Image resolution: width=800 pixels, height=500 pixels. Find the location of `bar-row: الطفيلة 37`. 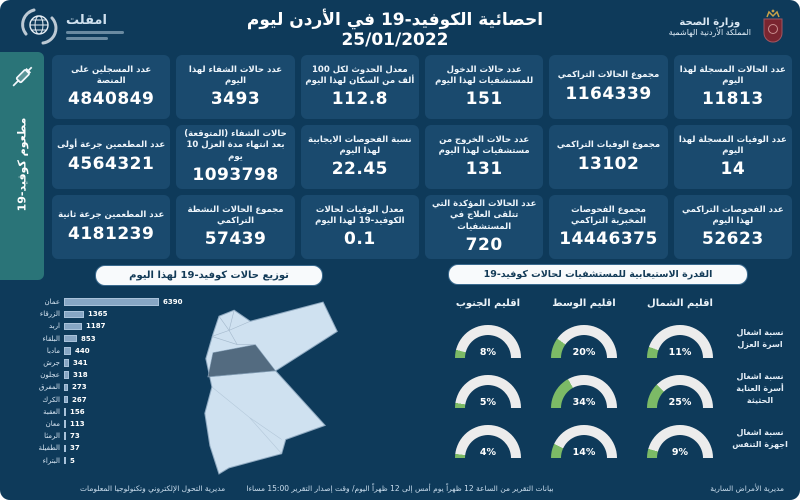

bar-row: الطفيلة 37 is located at coordinates (125, 448).